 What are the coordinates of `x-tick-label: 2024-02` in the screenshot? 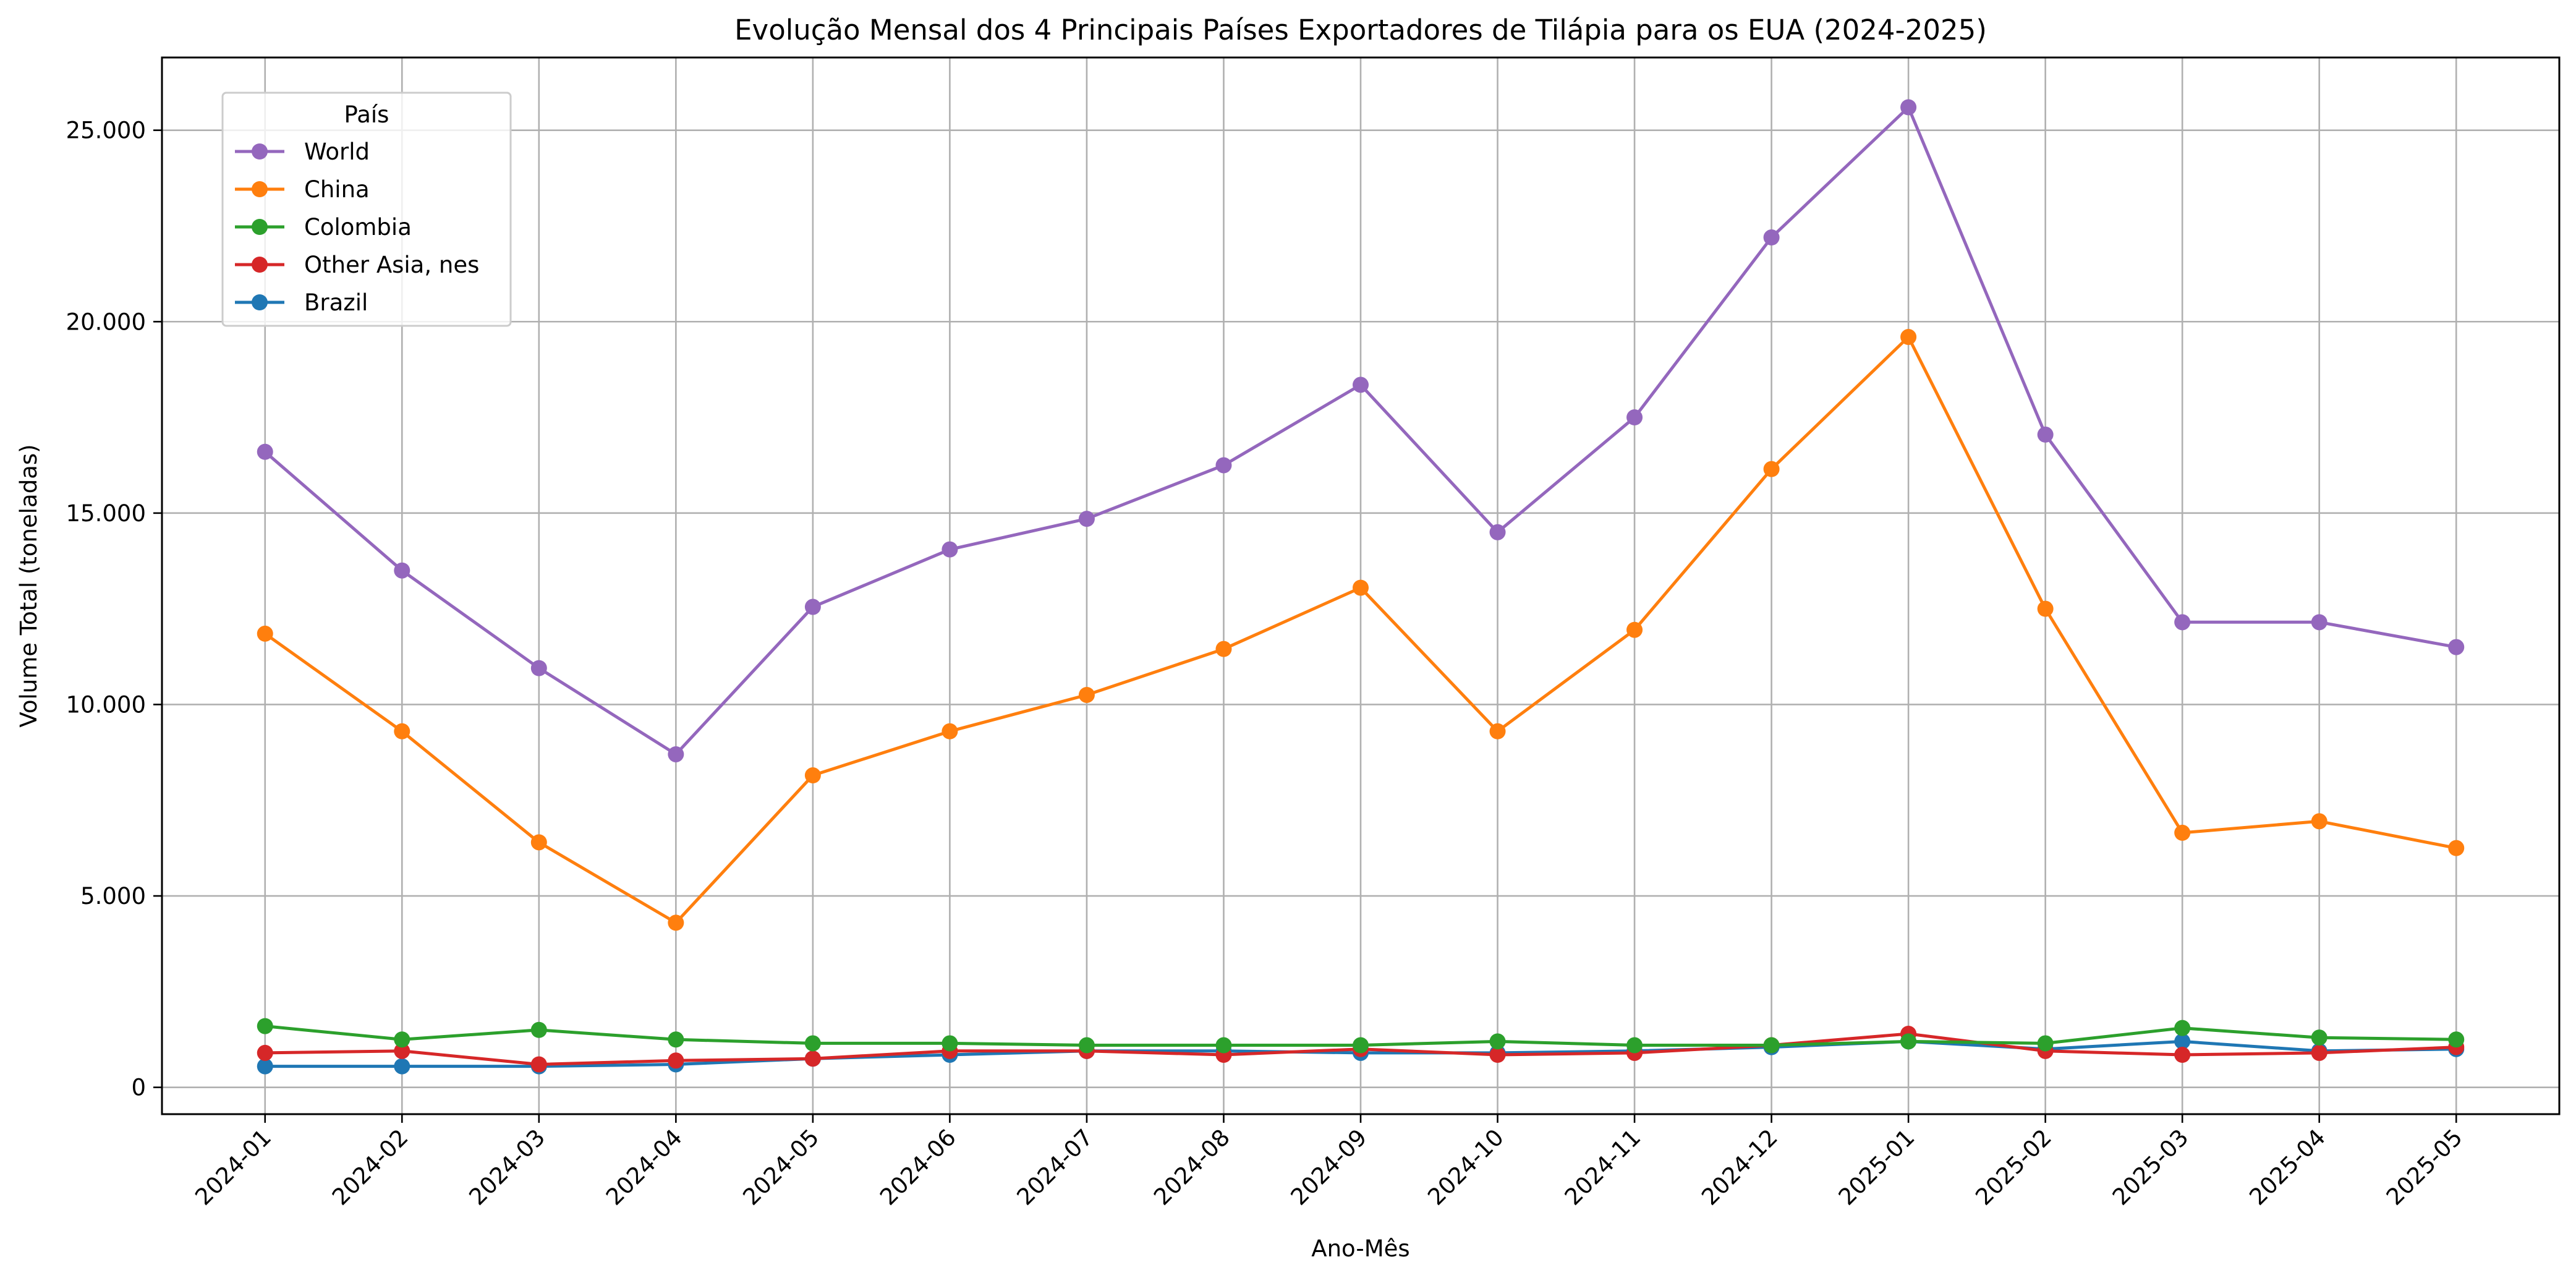 It's located at (370, 1167).